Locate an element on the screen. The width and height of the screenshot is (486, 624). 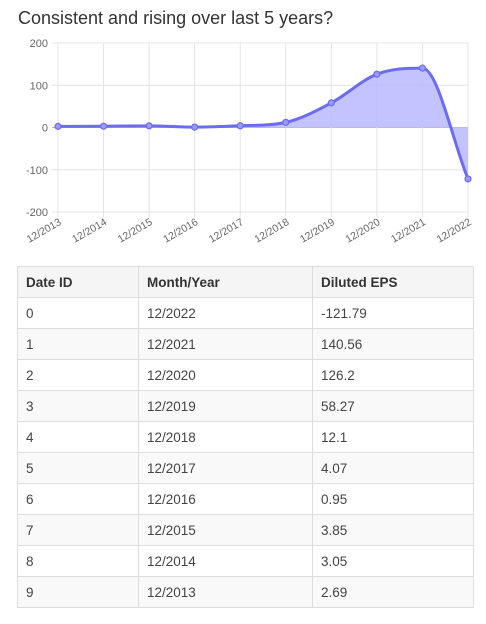
table-row: 9 12/2013 2.69 is located at coordinates (245, 592).